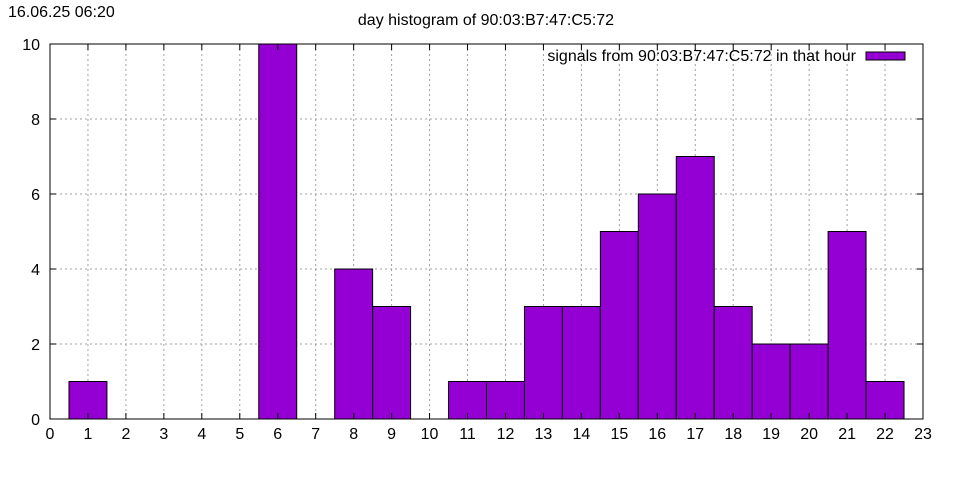 The height and width of the screenshot is (480, 960). I want to click on y-tick-label: 2, so click(35, 345).